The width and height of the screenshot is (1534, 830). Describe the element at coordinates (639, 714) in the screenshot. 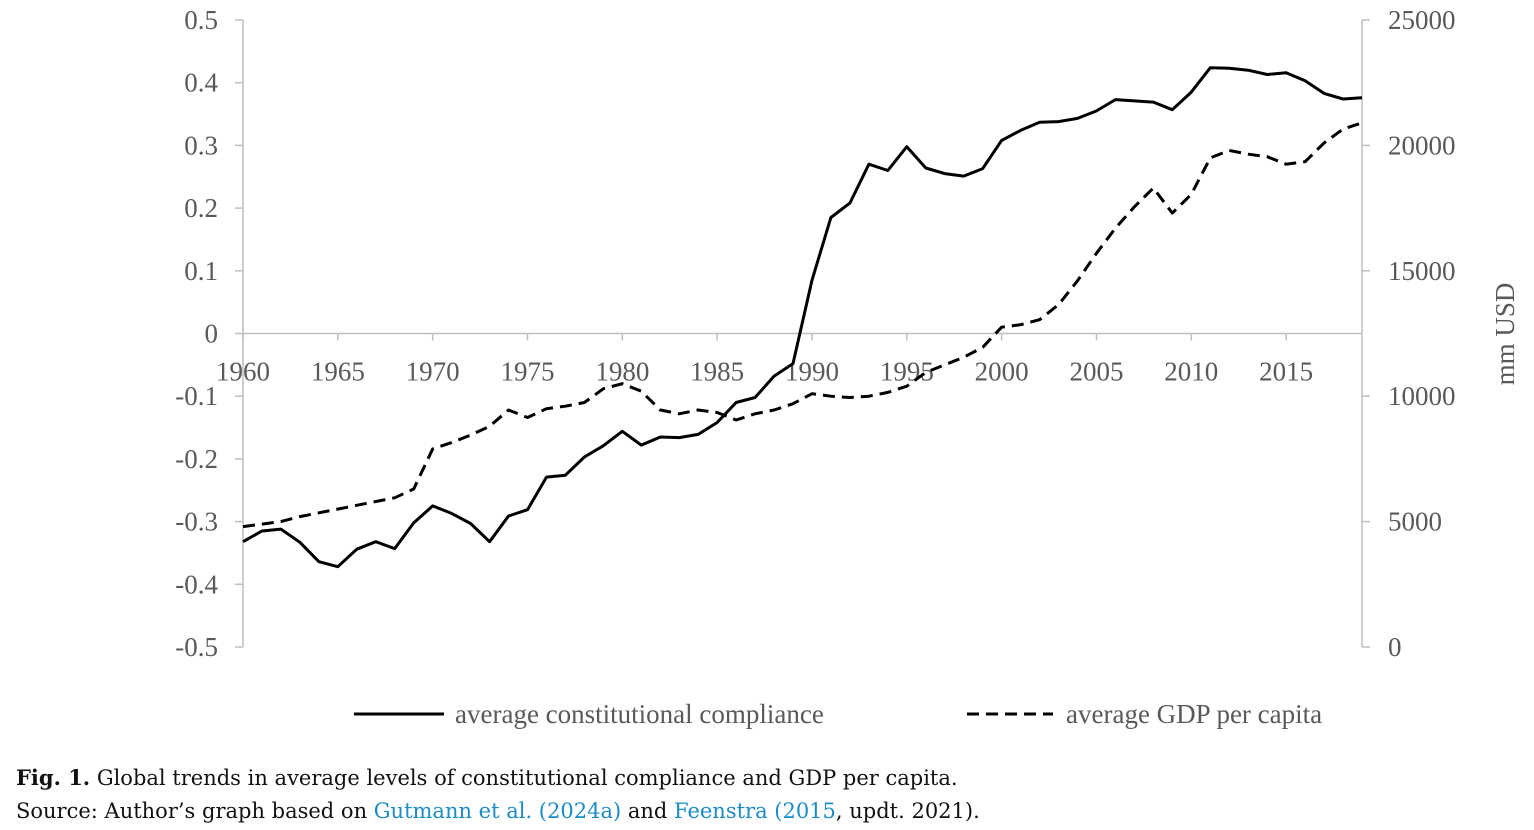

I see `legend-label: average constitutional compliance` at that location.